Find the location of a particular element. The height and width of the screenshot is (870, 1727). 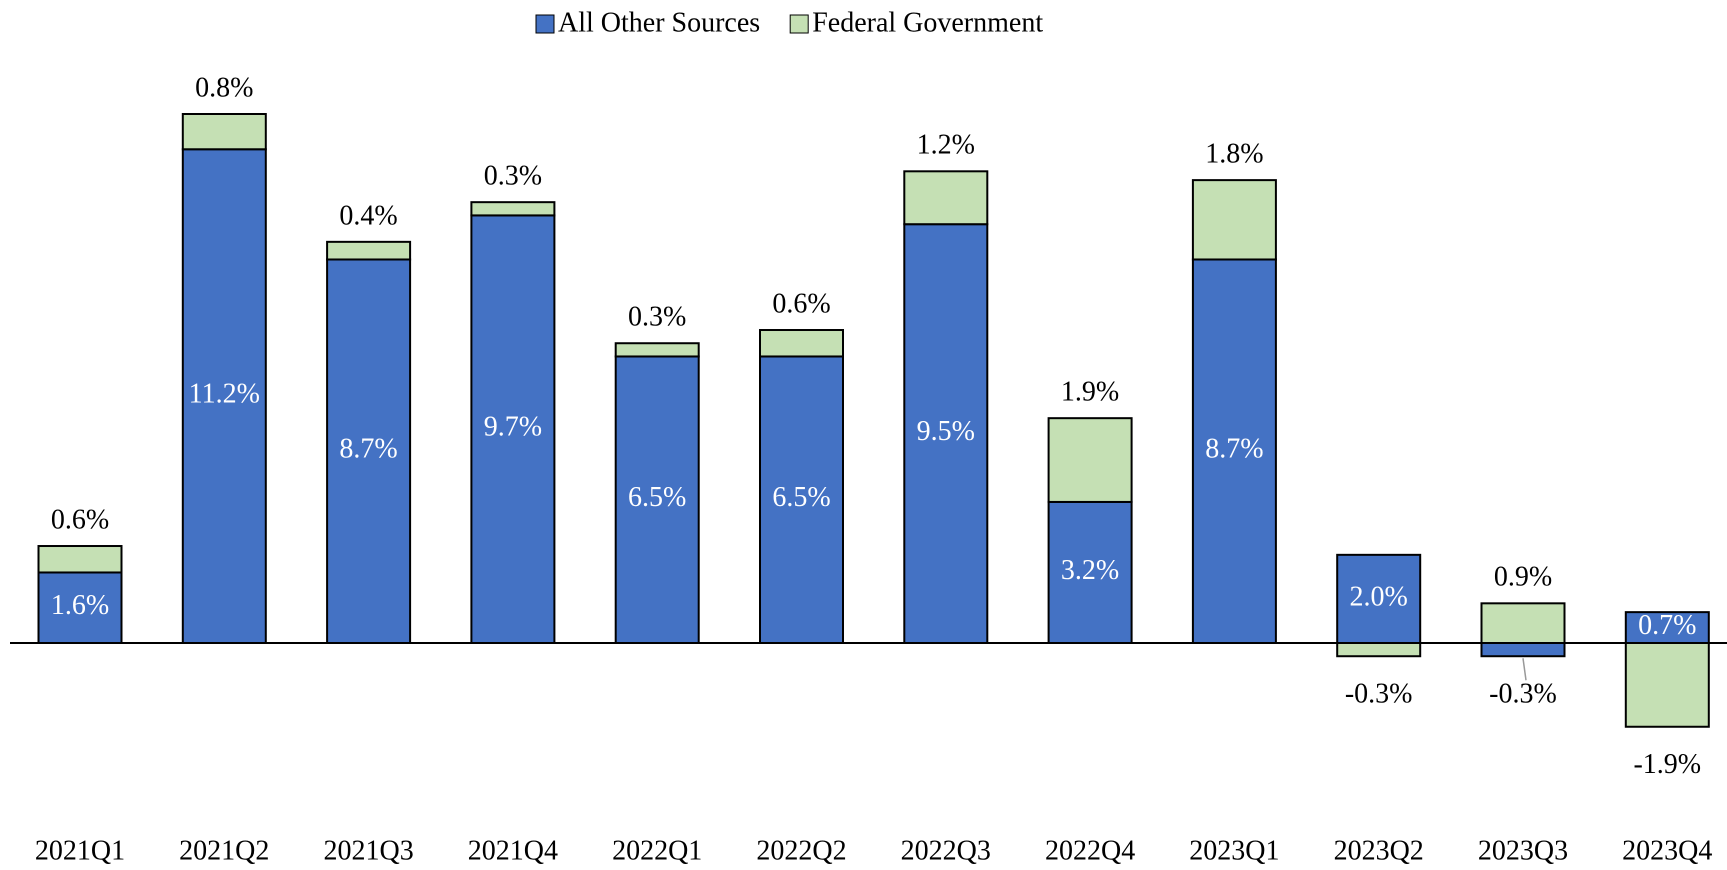

x-tick-label: 2023Q2 is located at coordinates (1379, 850).